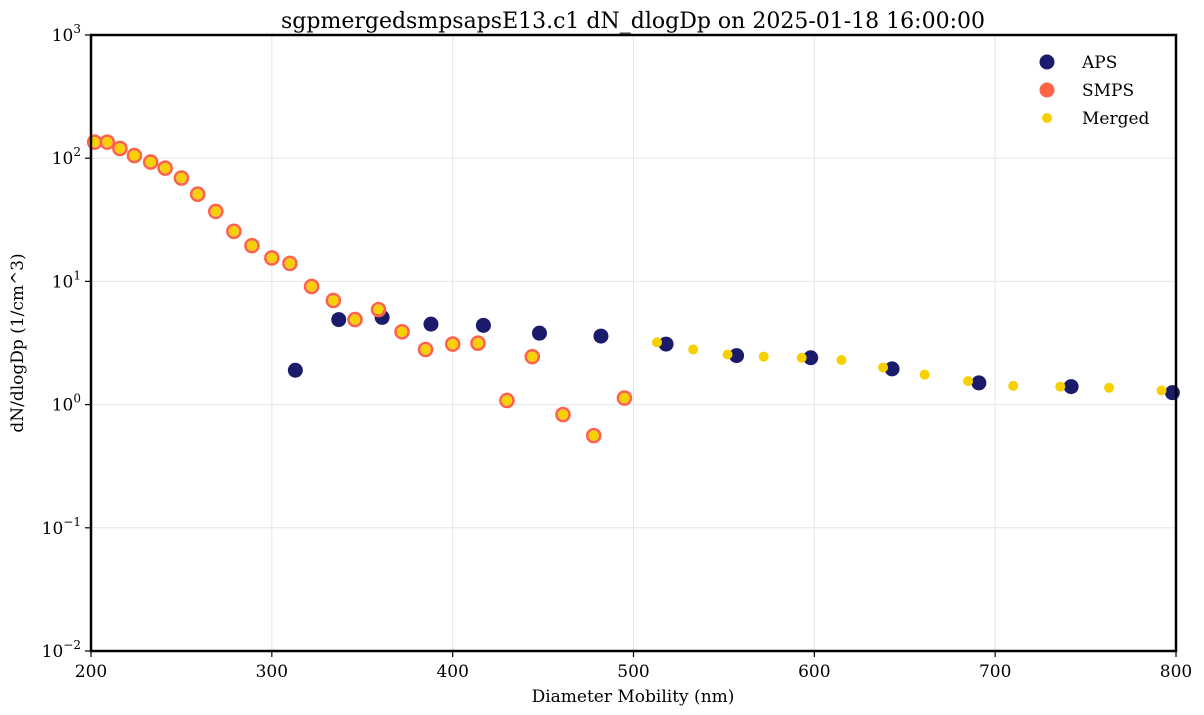 The width and height of the screenshot is (1204, 715). I want to click on y-tick-label: 10⁻¹, so click(61, 527).